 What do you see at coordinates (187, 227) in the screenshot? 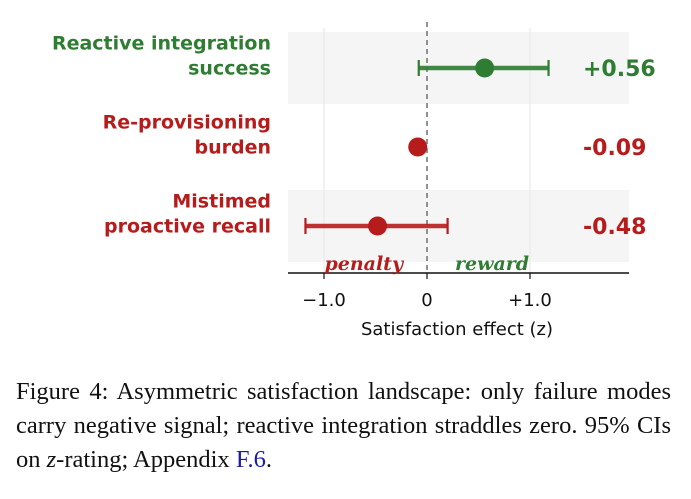
I see `row-label: proactive recall` at bounding box center [187, 227].